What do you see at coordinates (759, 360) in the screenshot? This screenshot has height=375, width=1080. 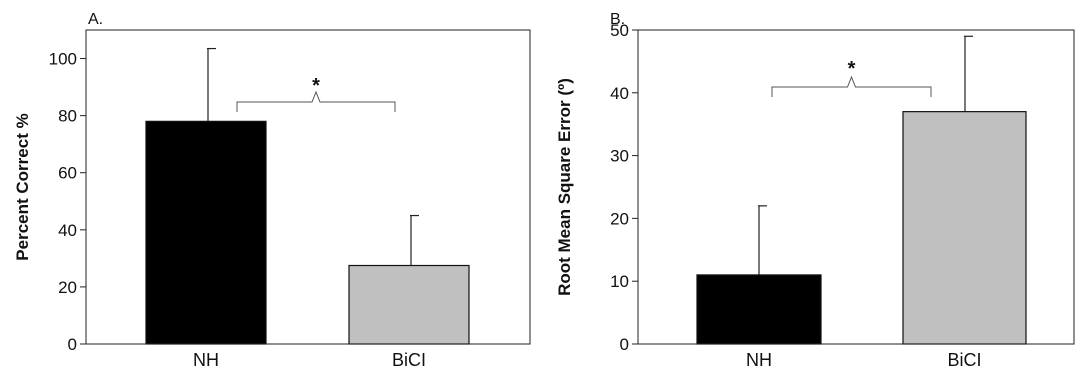 I see `panel-b-x-tick-label: NH` at bounding box center [759, 360].